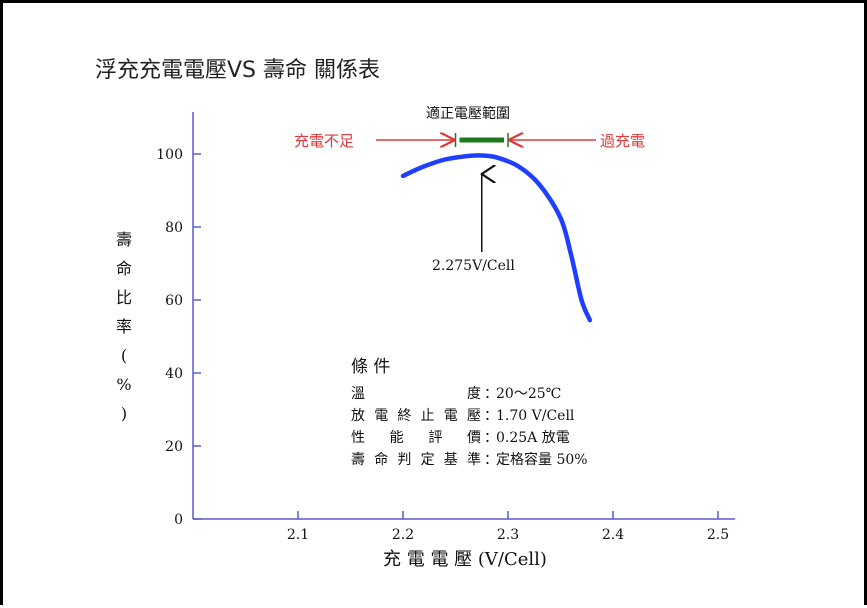  Describe the element at coordinates (473, 266) in the screenshot. I see `optimal-point-label: 2.275V/Cell` at that location.